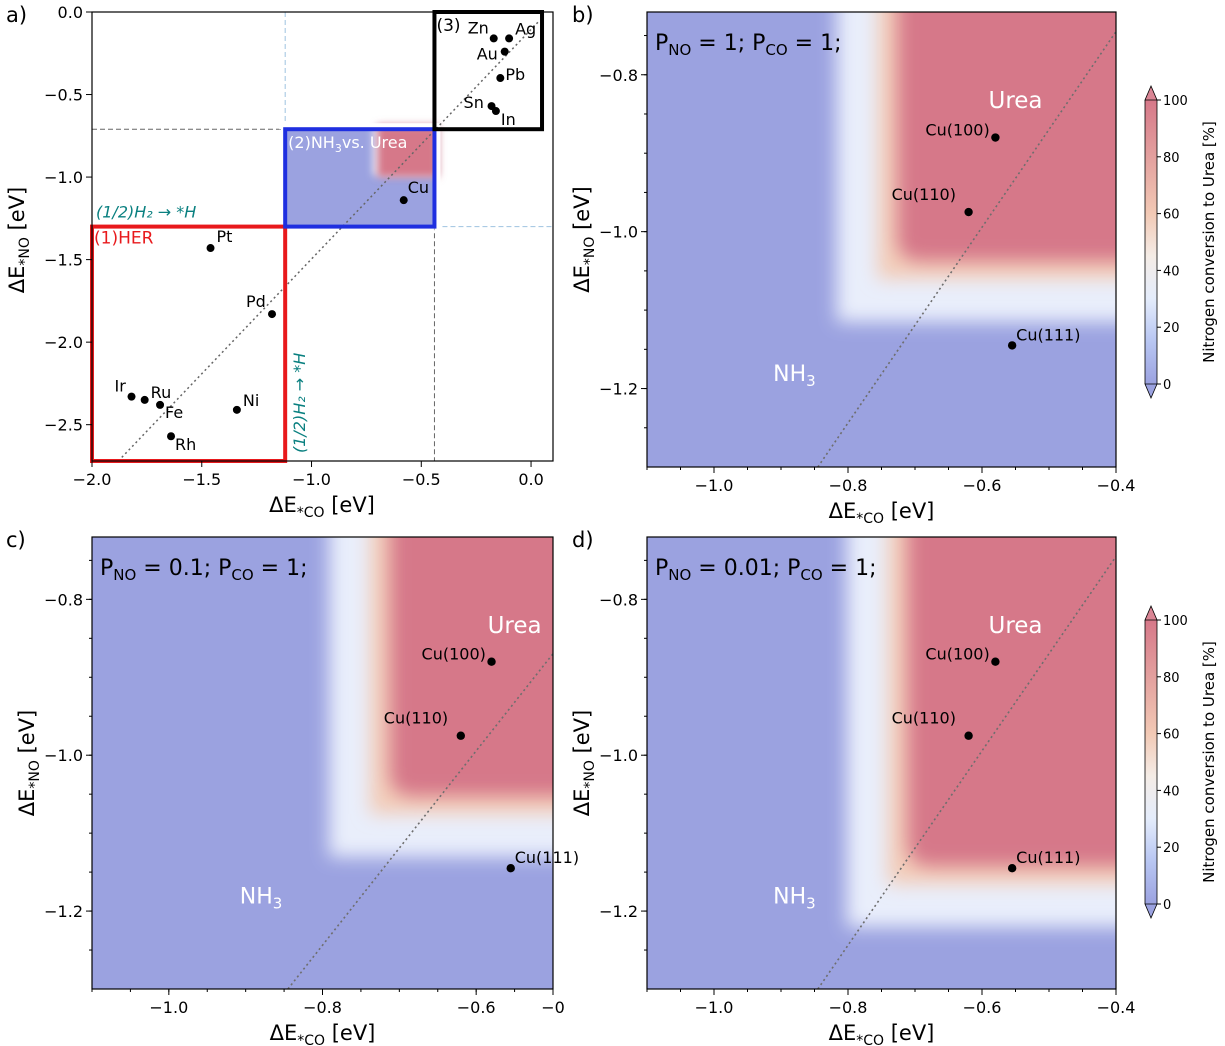 The height and width of the screenshot is (1046, 1225). What do you see at coordinates (1048, 334) in the screenshot?
I see `data-label-cu111: Cu(111)` at bounding box center [1048, 334].